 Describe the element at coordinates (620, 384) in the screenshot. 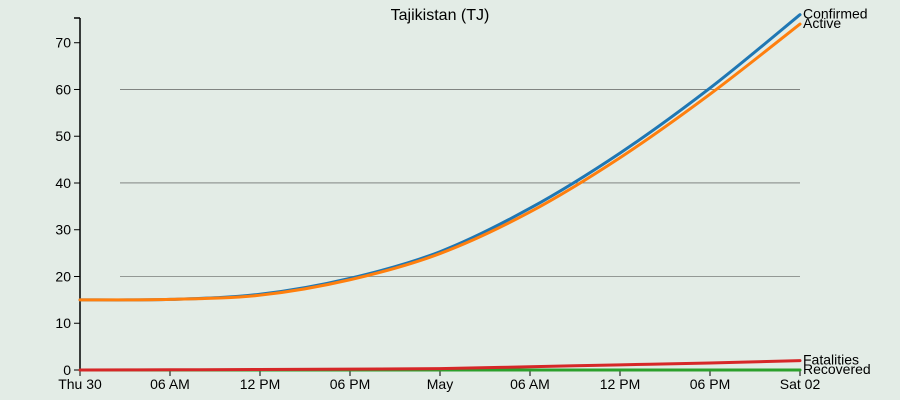

I see `x-tick-label-6: 12 PM` at that location.